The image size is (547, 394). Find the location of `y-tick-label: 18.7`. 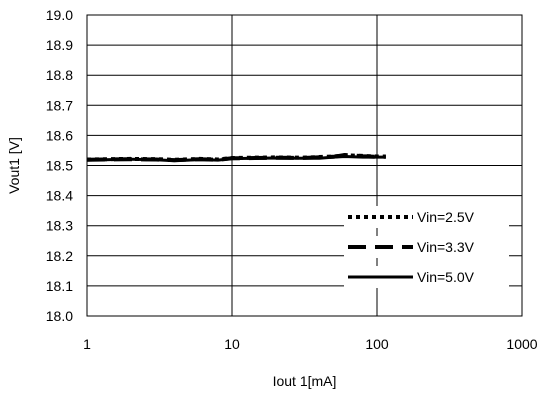

y-tick-label: 18.7 is located at coordinates (59, 105).